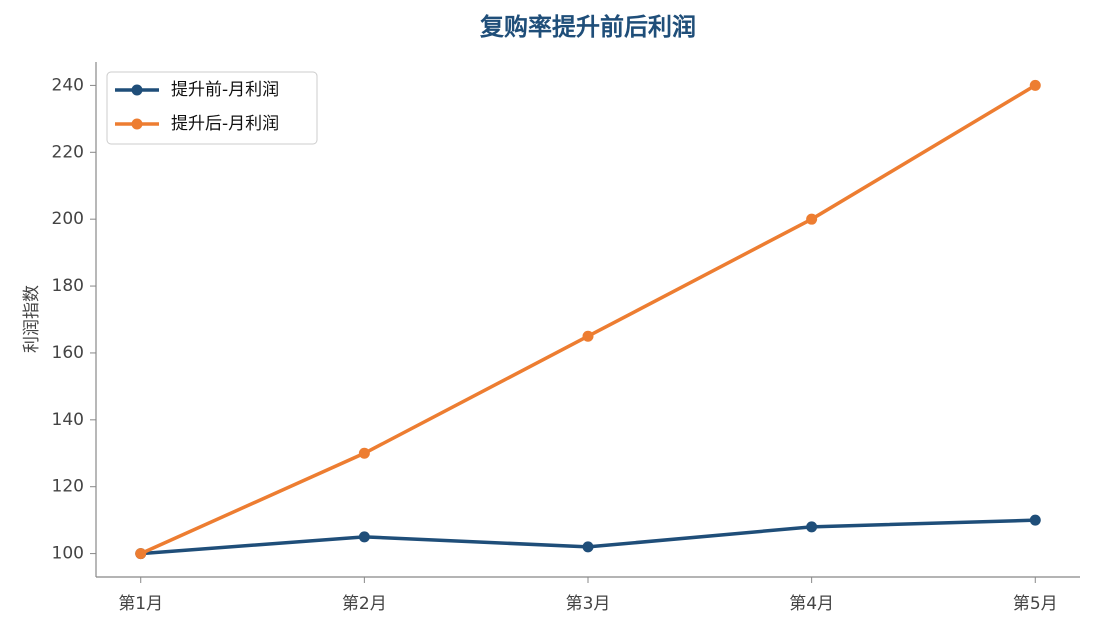 The width and height of the screenshot is (1095, 630). What do you see at coordinates (68, 219) in the screenshot?
I see `y-tick-label: 200` at bounding box center [68, 219].